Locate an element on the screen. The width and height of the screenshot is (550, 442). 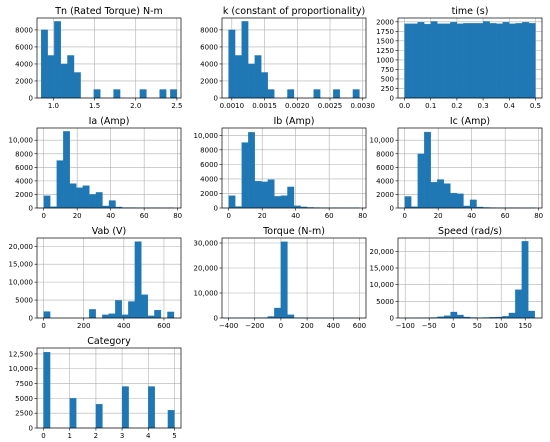
subplot-title: Ia (Amp) is located at coordinates (109, 121).